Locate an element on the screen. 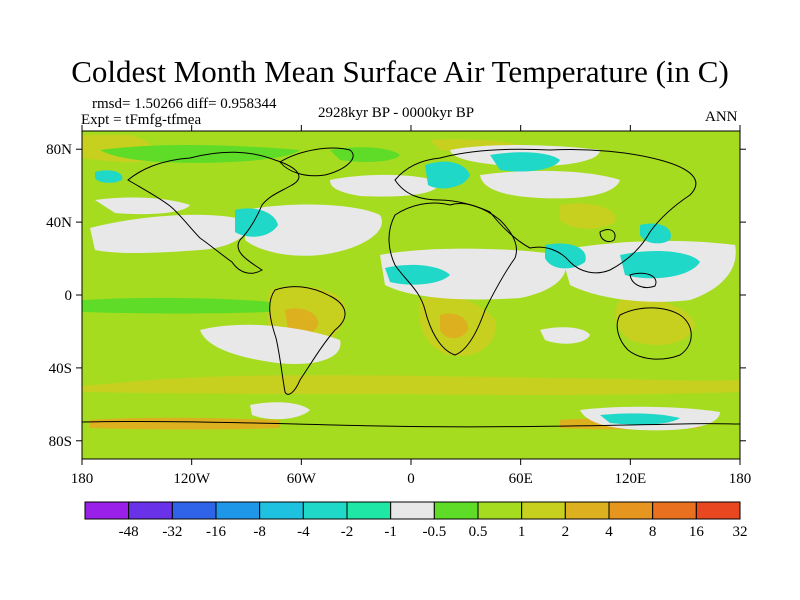 Image resolution: width=800 pixels, height=600 pixels. colorbar-label: -1 is located at coordinates (390, 532).